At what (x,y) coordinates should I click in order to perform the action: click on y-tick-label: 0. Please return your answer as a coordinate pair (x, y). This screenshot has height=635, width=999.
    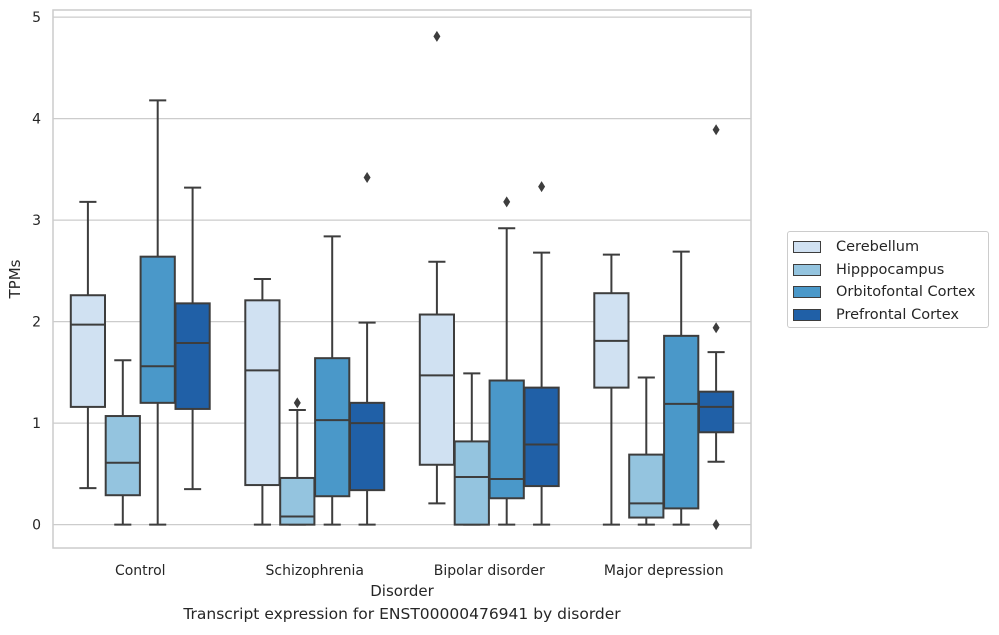
    Looking at the image, I should click on (36, 526).